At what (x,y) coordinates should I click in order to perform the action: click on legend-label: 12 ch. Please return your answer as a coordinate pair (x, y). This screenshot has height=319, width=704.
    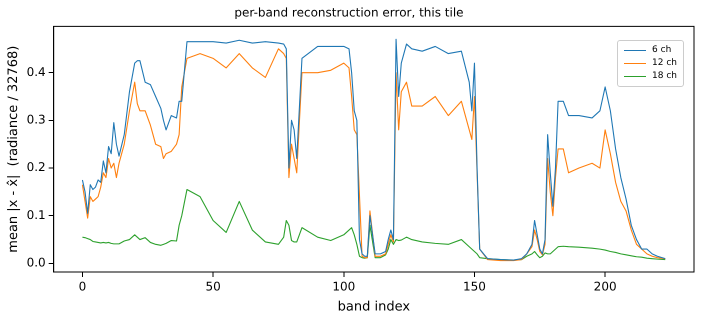
    Looking at the image, I should click on (664, 63).